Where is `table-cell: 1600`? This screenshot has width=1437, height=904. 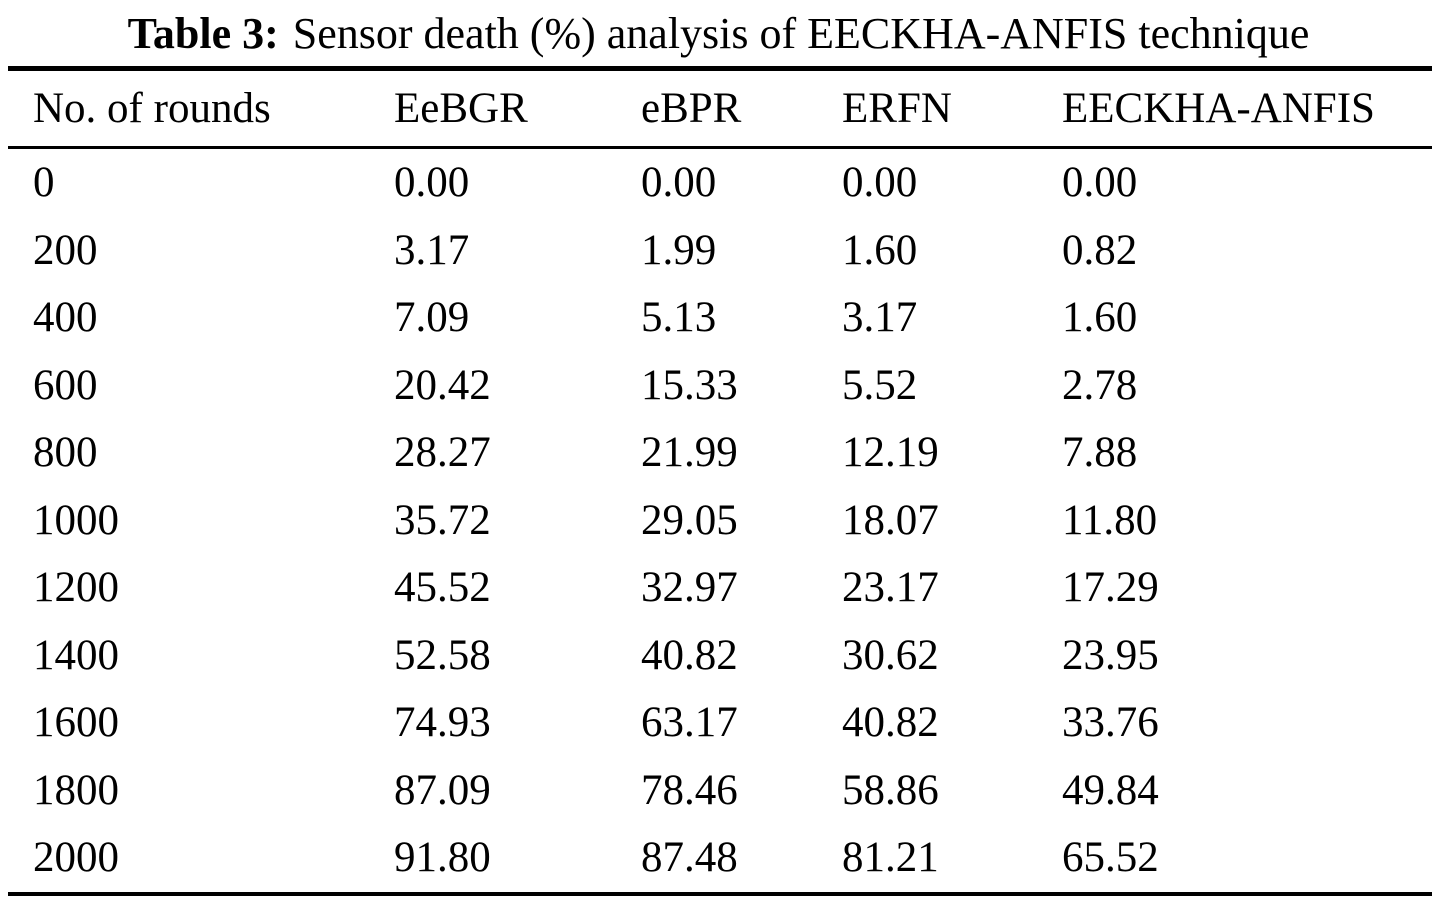
table-cell: 1600 is located at coordinates (76, 723).